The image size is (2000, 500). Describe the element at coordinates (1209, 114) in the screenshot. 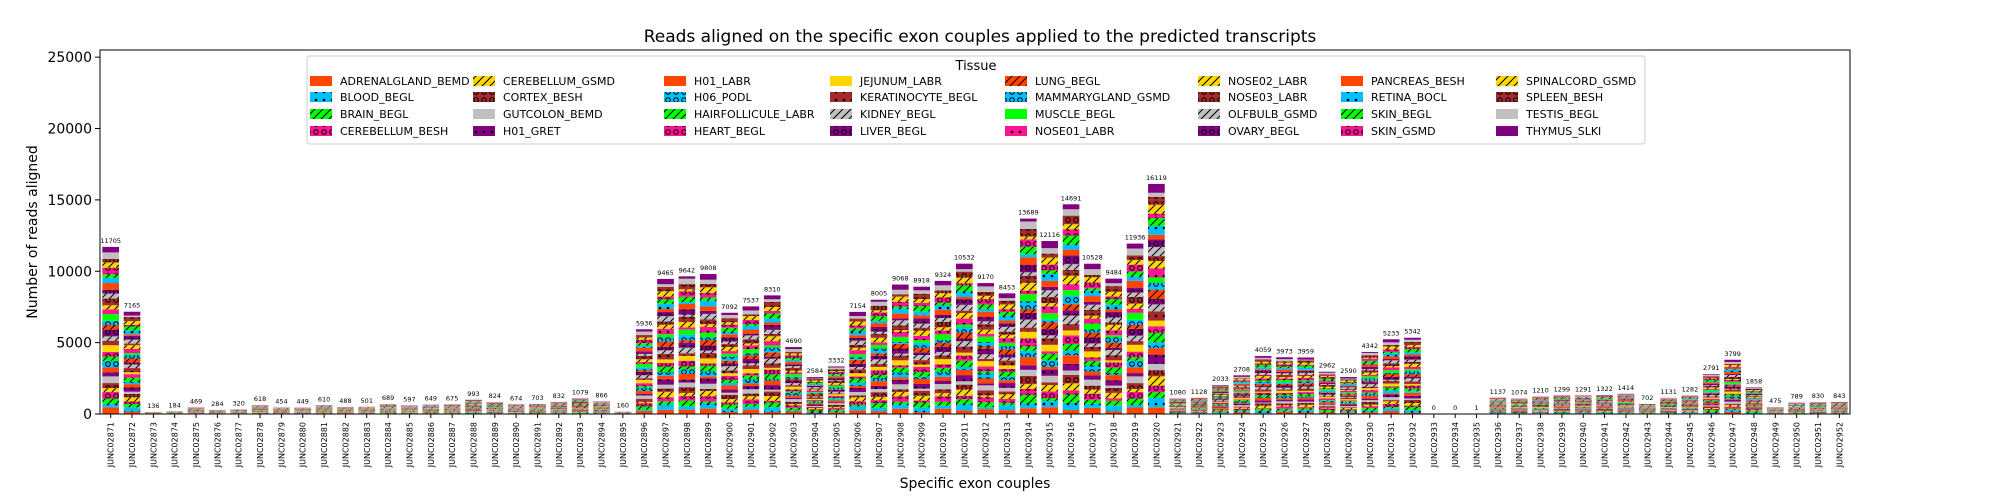

I see `legend-swatch` at that location.